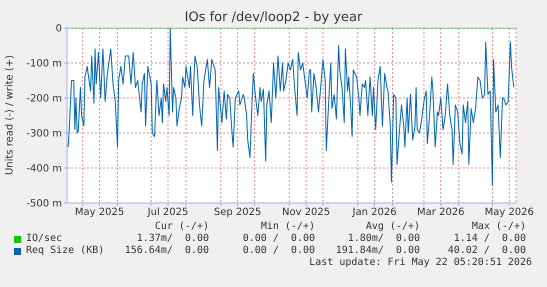 This screenshot has height=287, width=547. What do you see at coordinates (287, 226) in the screenshot?
I see `text: Min (-/+)` at bounding box center [287, 226].